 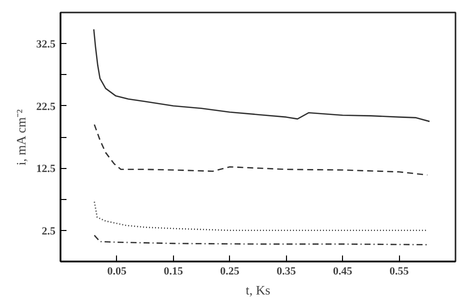 What do you see at coordinates (46, 169) in the screenshot?
I see `y-tick-label: 12.5` at bounding box center [46, 169].